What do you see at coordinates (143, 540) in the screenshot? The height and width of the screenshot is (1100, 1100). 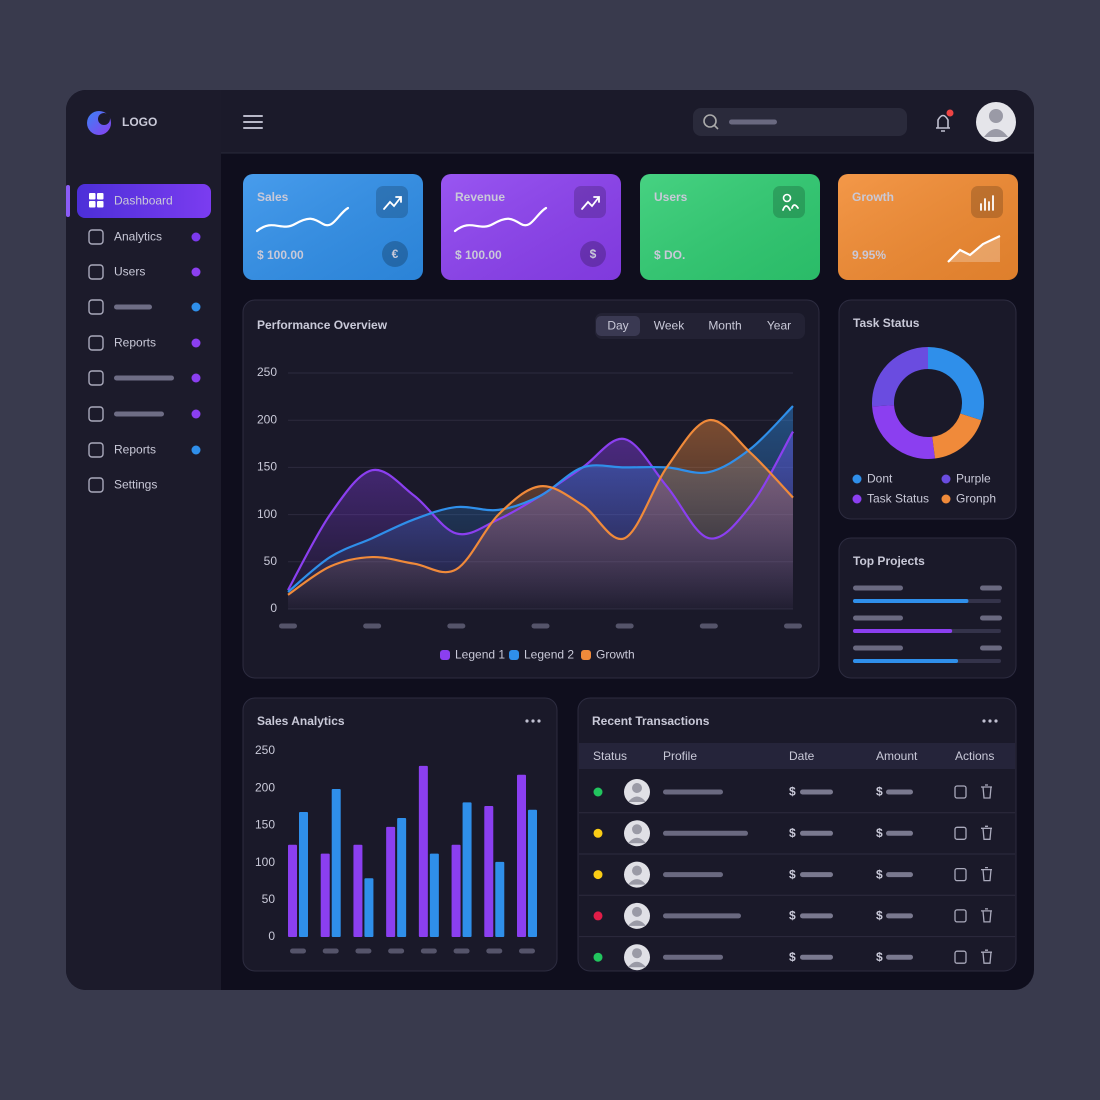 I see `sidebar` at bounding box center [143, 540].